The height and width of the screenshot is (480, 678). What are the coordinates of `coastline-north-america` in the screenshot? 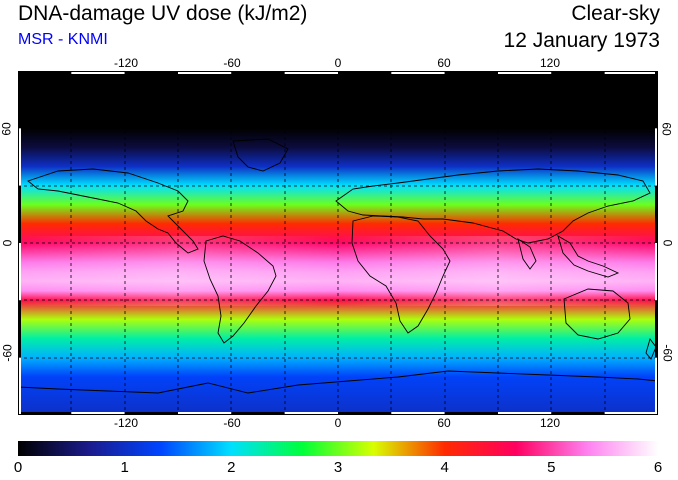 It's located at (113, 211).